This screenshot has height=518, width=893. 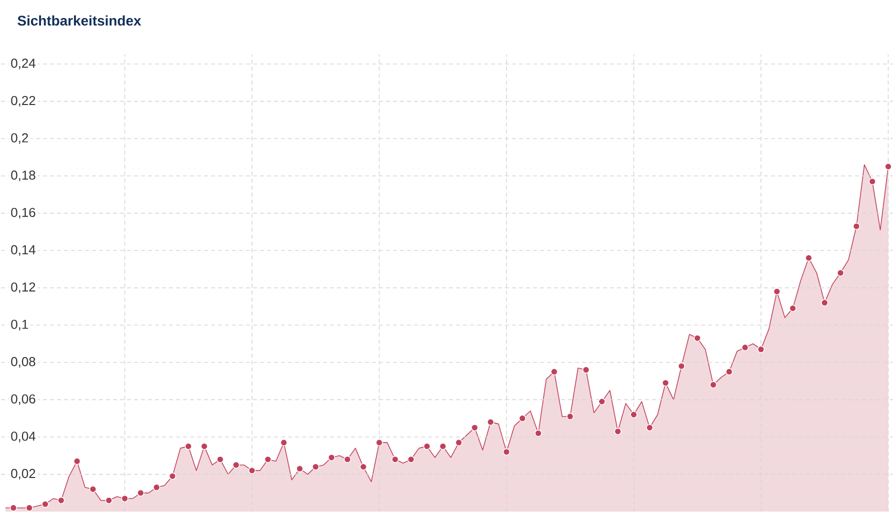 What do you see at coordinates (19, 138) in the screenshot?
I see `y-tick-label: 0,2` at bounding box center [19, 138].